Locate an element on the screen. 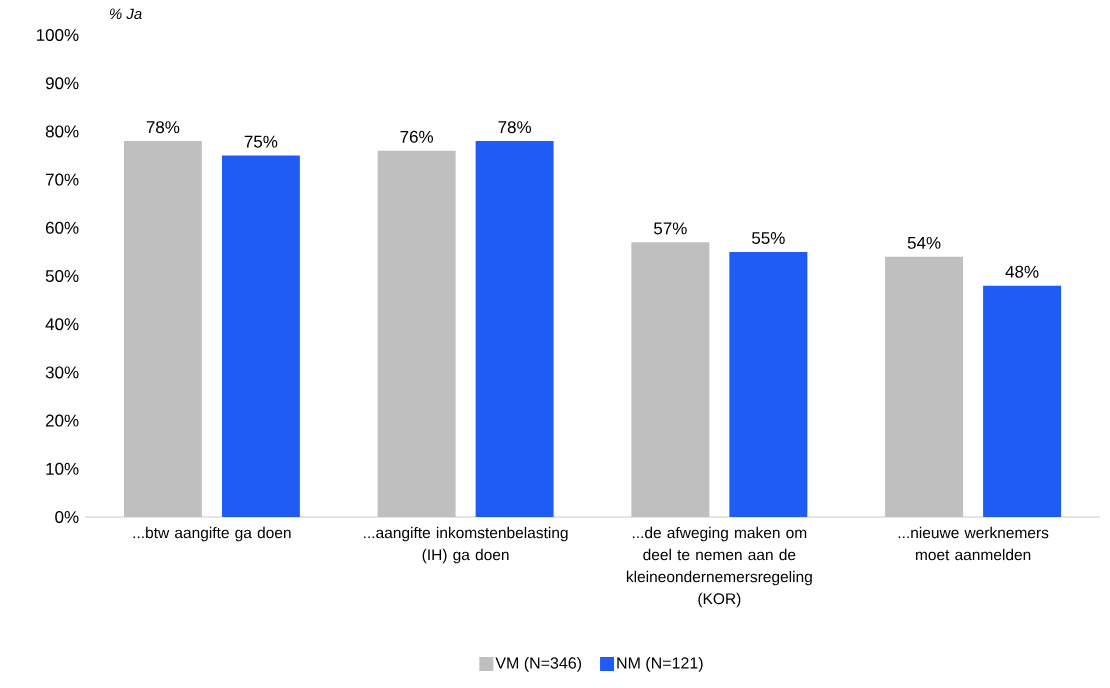  y-tick-label: 70% is located at coordinates (62, 179).